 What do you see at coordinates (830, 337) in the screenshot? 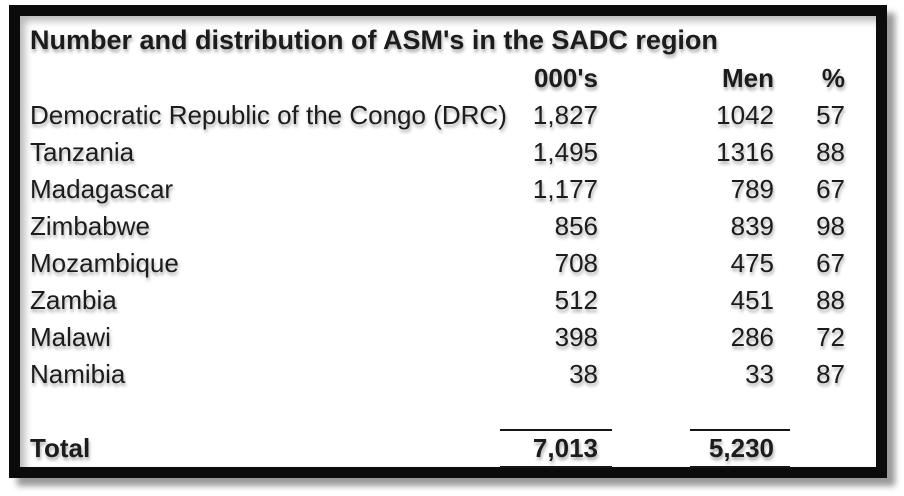
I see `percent-cell: 72` at bounding box center [830, 337].